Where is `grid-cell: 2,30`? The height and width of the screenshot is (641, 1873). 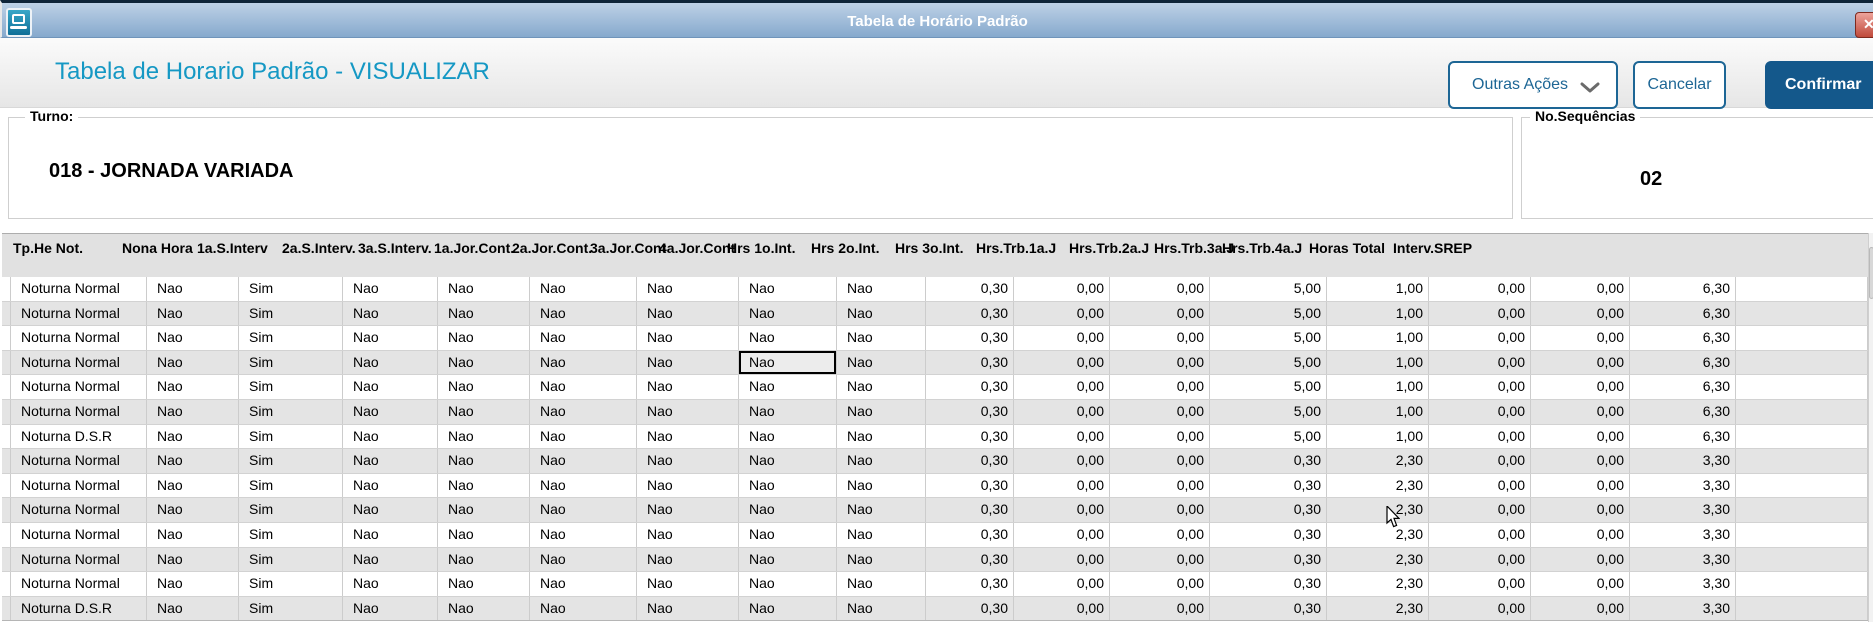
grid-cell: 2,30 is located at coordinates (1378, 485).